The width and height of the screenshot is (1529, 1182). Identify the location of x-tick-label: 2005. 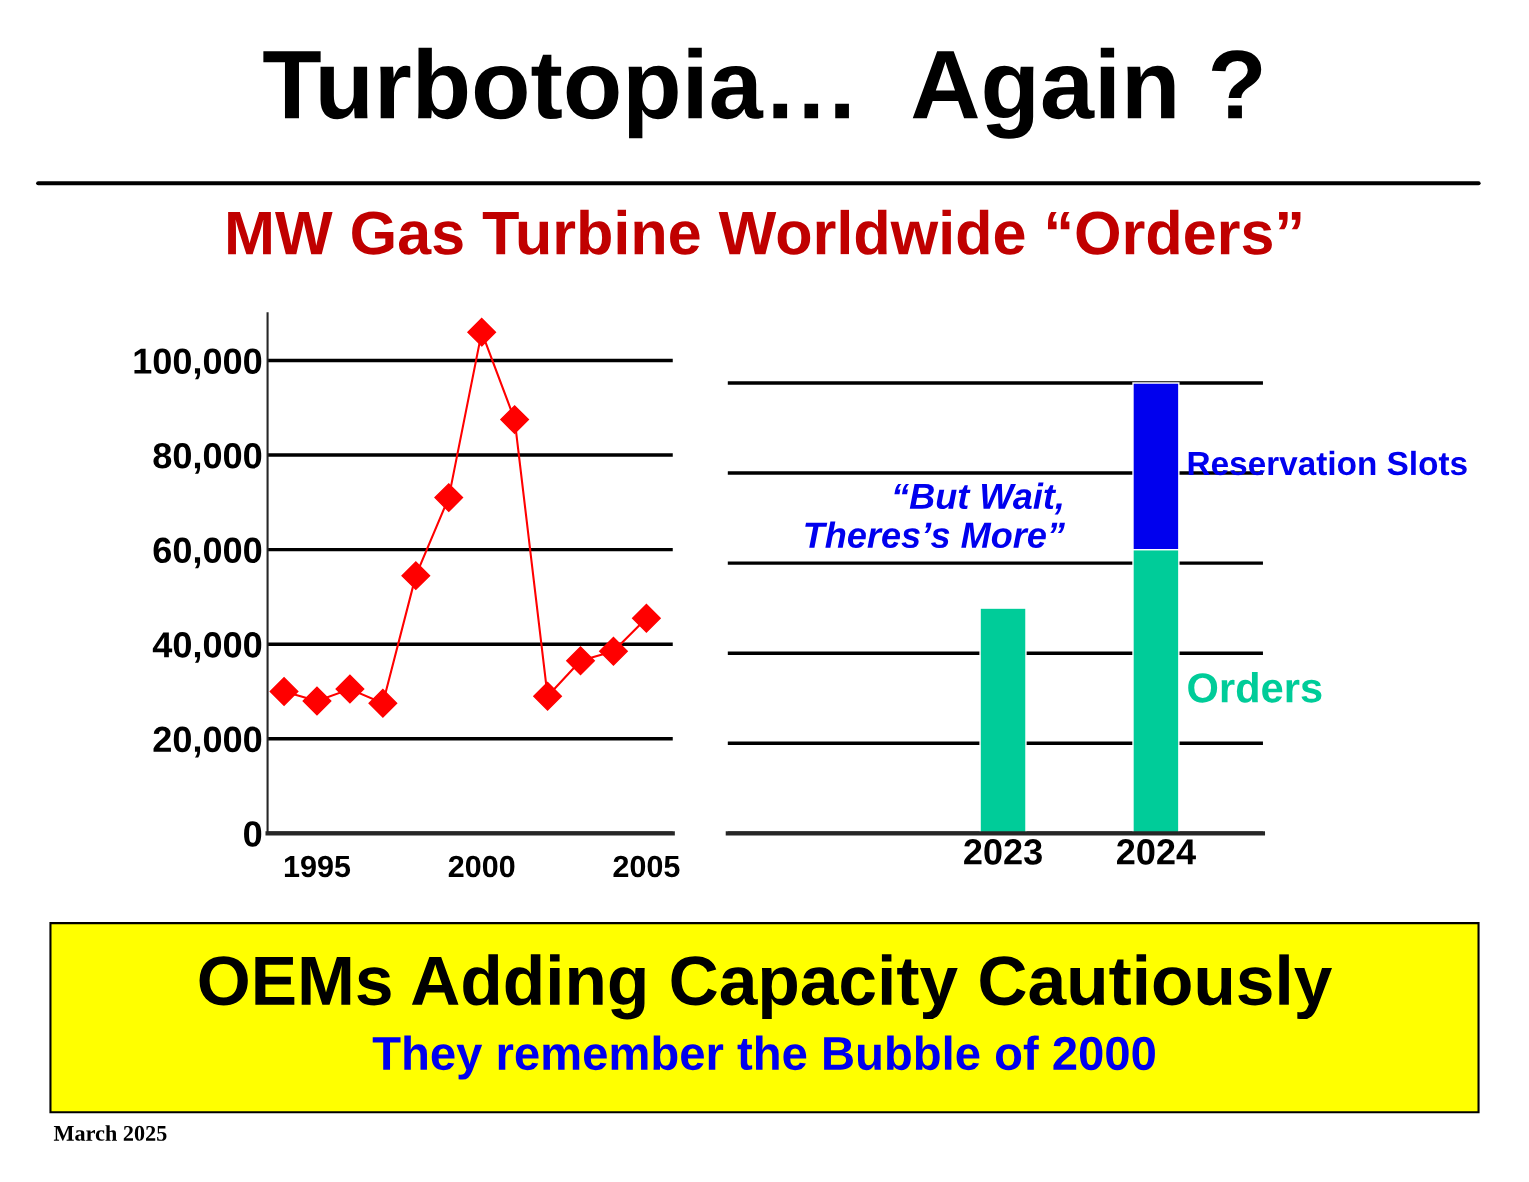
(646, 866).